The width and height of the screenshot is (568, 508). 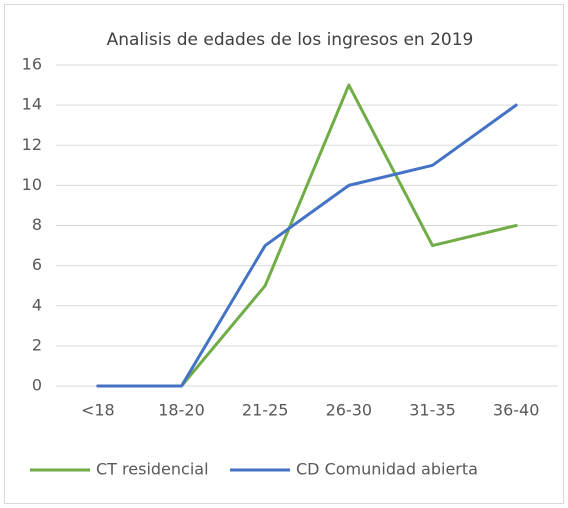 I want to click on x-tick-label: 18-20, so click(x=181, y=410).